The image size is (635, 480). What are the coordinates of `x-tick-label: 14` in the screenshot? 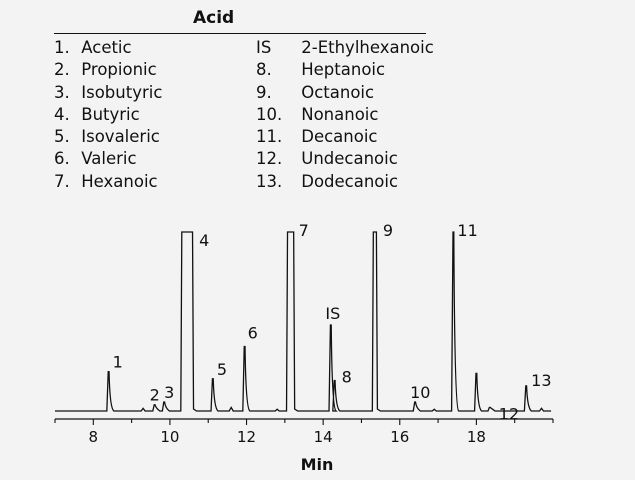 It's located at (323, 437).